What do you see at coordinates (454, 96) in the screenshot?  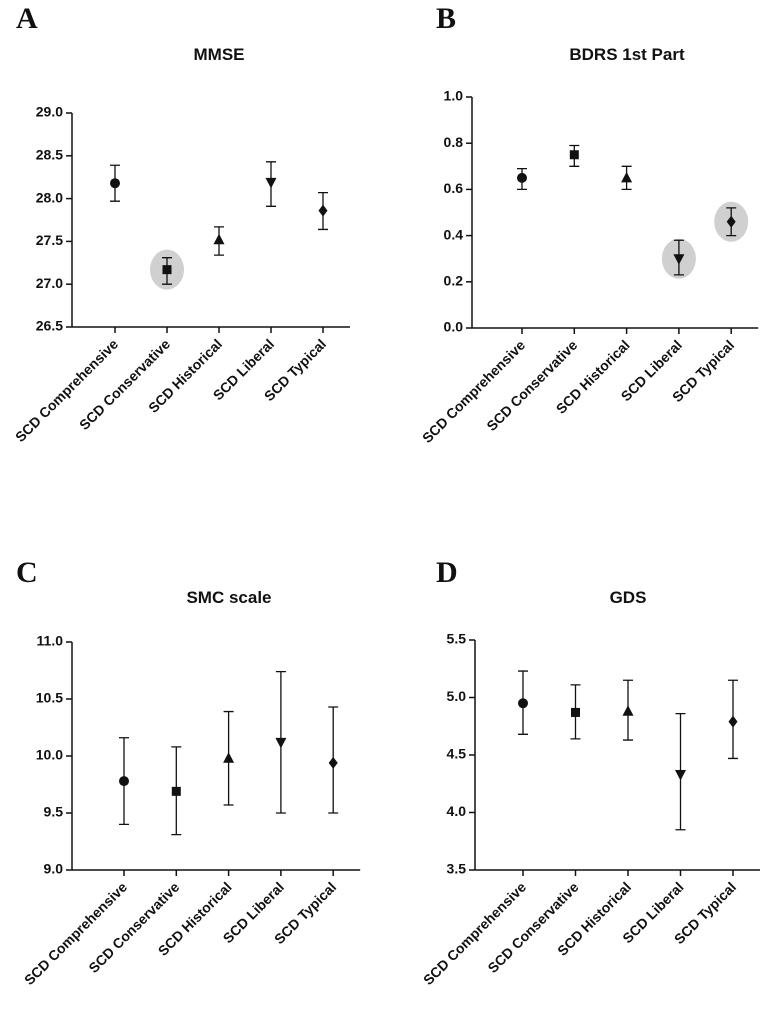 I see `y-tick-label: 1.0` at bounding box center [454, 96].